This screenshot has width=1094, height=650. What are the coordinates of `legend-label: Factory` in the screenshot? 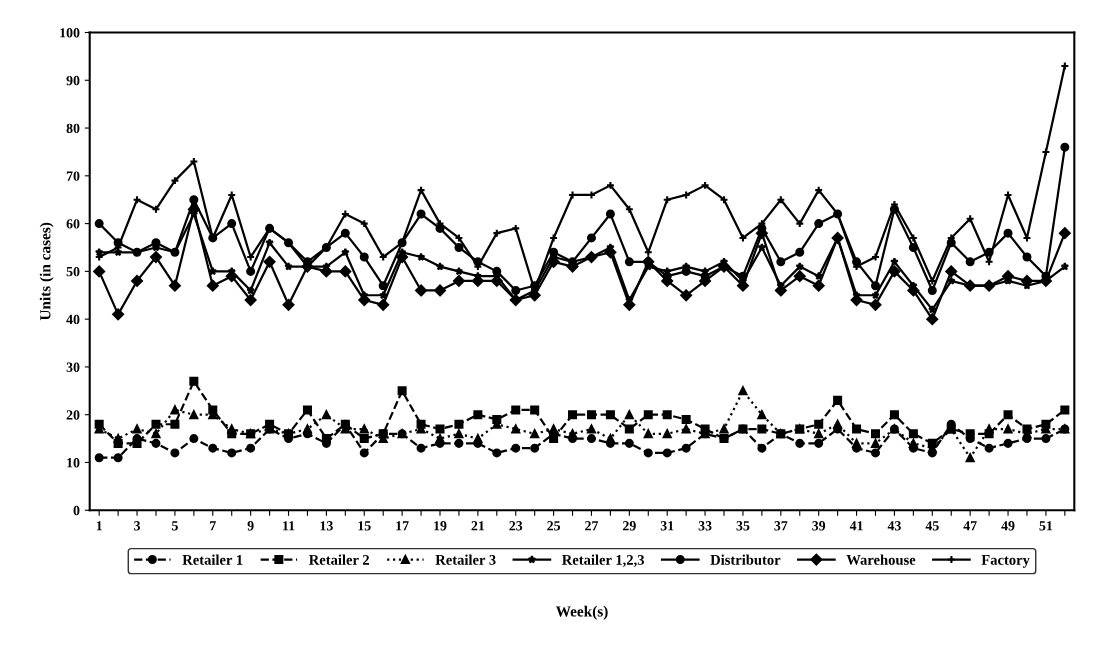 It's located at (1005, 561).